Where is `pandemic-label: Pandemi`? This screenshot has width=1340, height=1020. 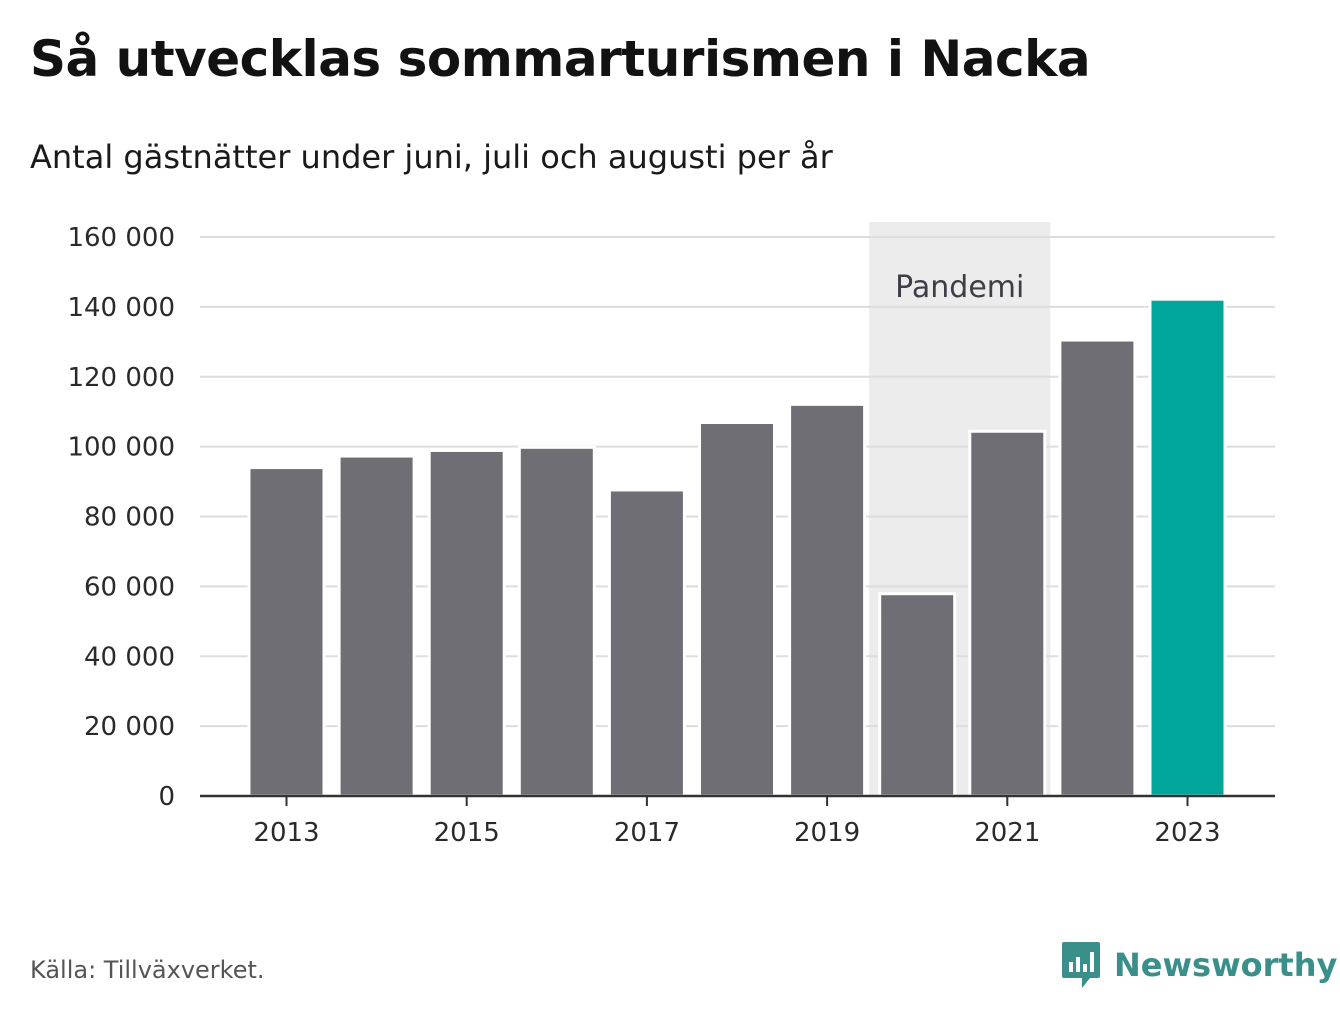 pandemic-label: Pandemi is located at coordinates (959, 287).